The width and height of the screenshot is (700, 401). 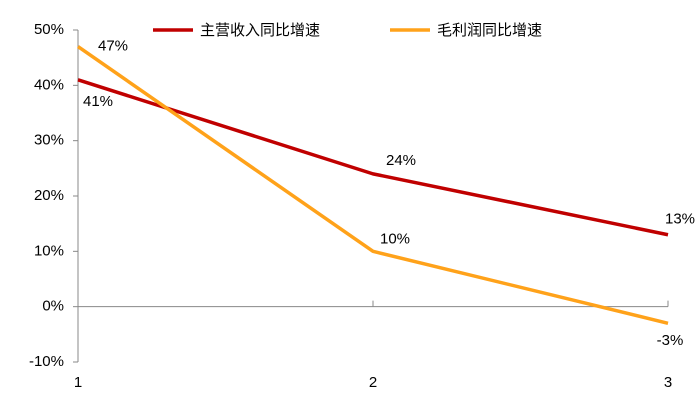 I want to click on data-label: -3%, so click(x=670, y=340).